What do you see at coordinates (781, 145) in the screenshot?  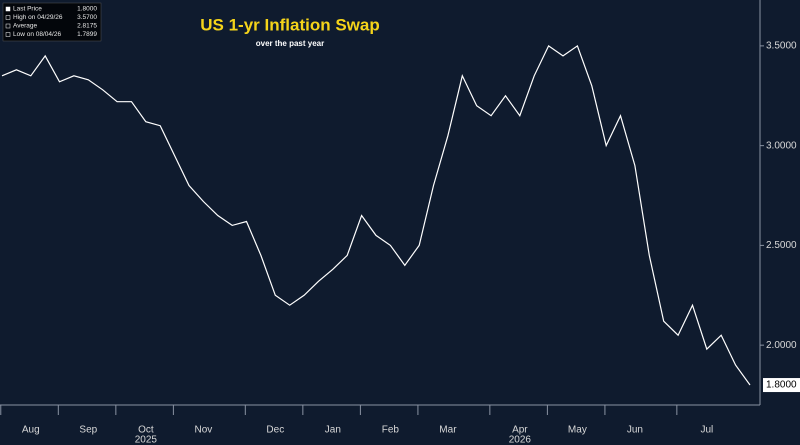 I see `y-tick-label: 3.0000` at bounding box center [781, 145].